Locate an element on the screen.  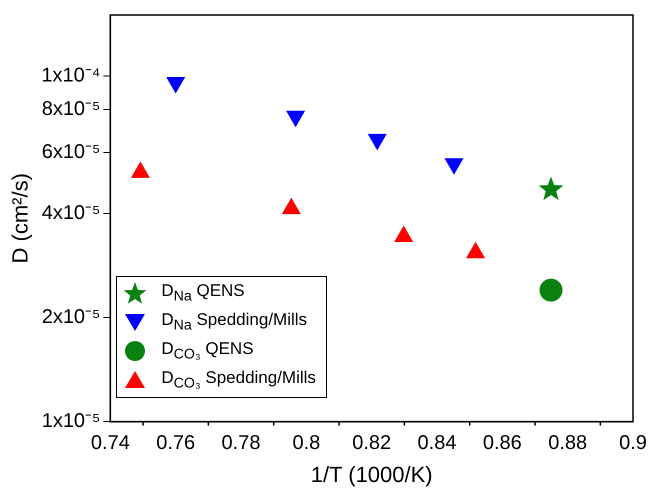
legend-label: D$_{Na}$ Spedding/Mills is located at coordinates (234, 322).